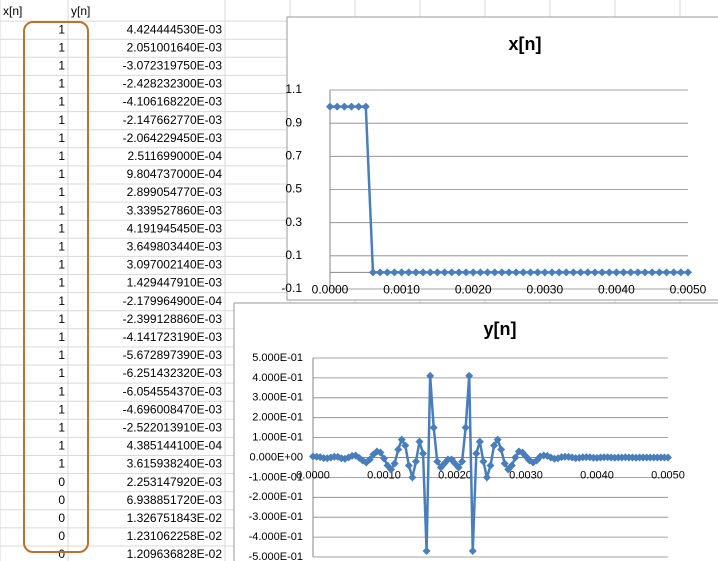 The image size is (718, 561). What do you see at coordinates (277, 378) in the screenshot?
I see `y-tick-label: 4.000E-01` at bounding box center [277, 378].